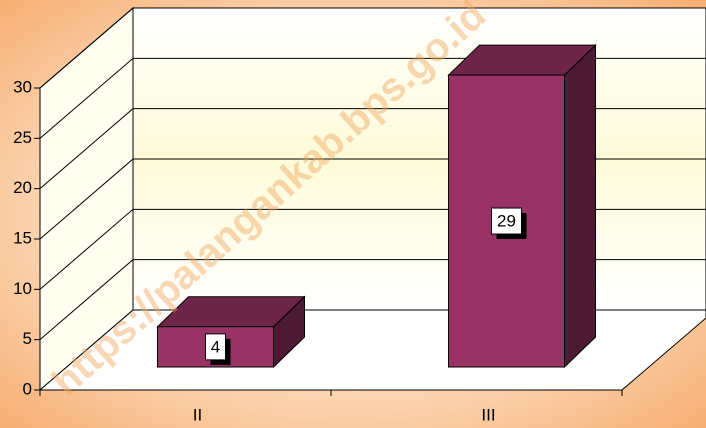 The image size is (706, 428). What do you see at coordinates (27, 338) in the screenshot?
I see `y-tick-label: 5` at bounding box center [27, 338].